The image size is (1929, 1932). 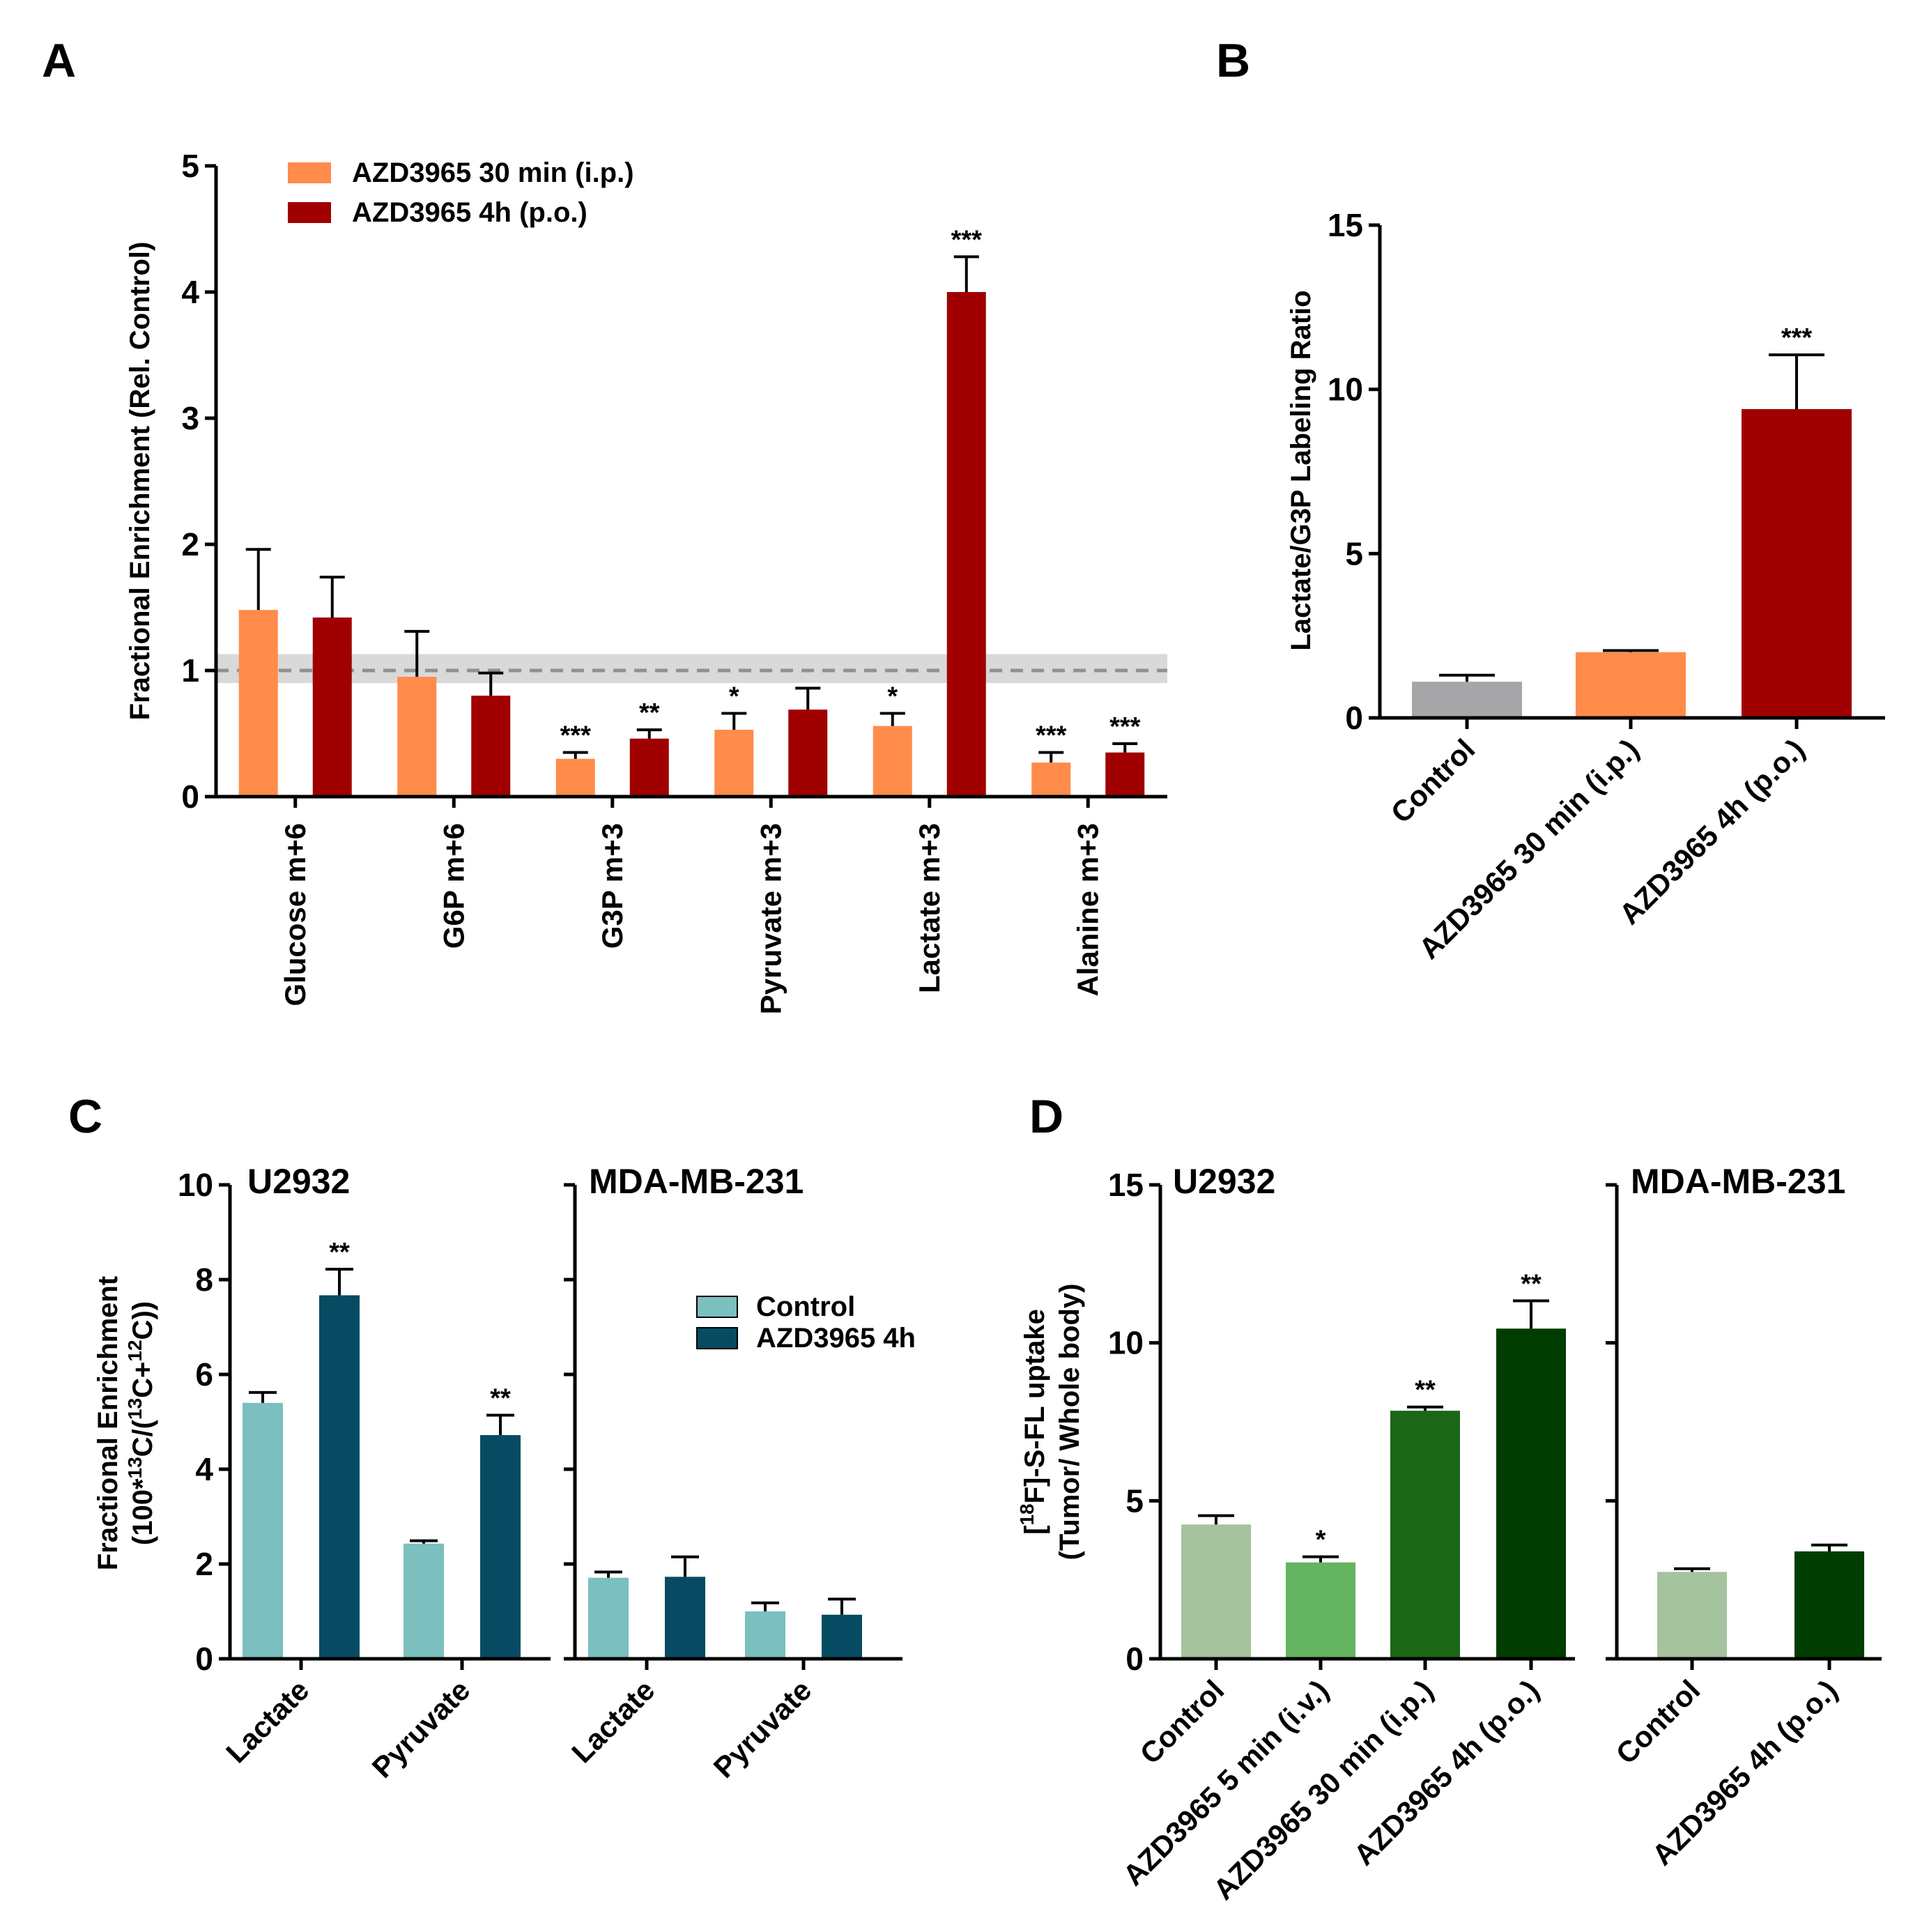 I want to click on panel-a-category-label: G6P m+6, so click(x=453, y=886).